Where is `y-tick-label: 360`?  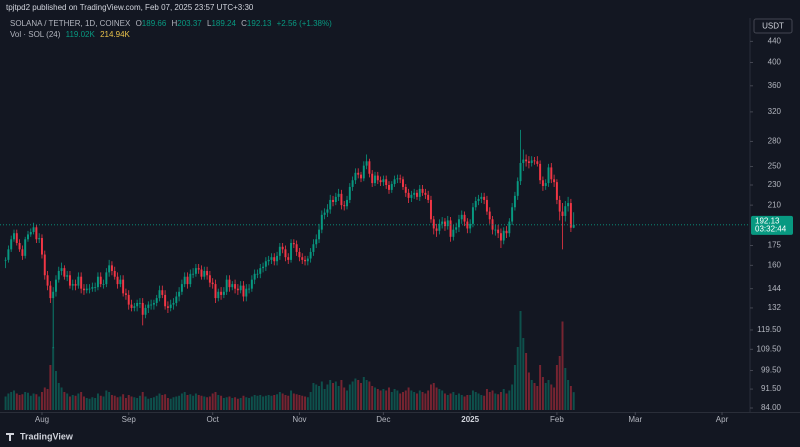
y-tick-label: 360 is located at coordinates (775, 85).